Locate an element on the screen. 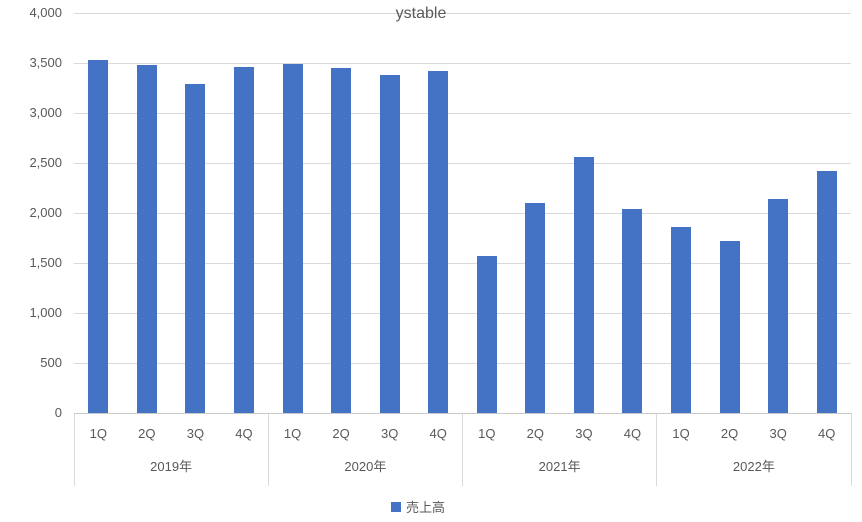 The height and width of the screenshot is (522, 862). x-axis-year-label: 2020年 is located at coordinates (365, 466).